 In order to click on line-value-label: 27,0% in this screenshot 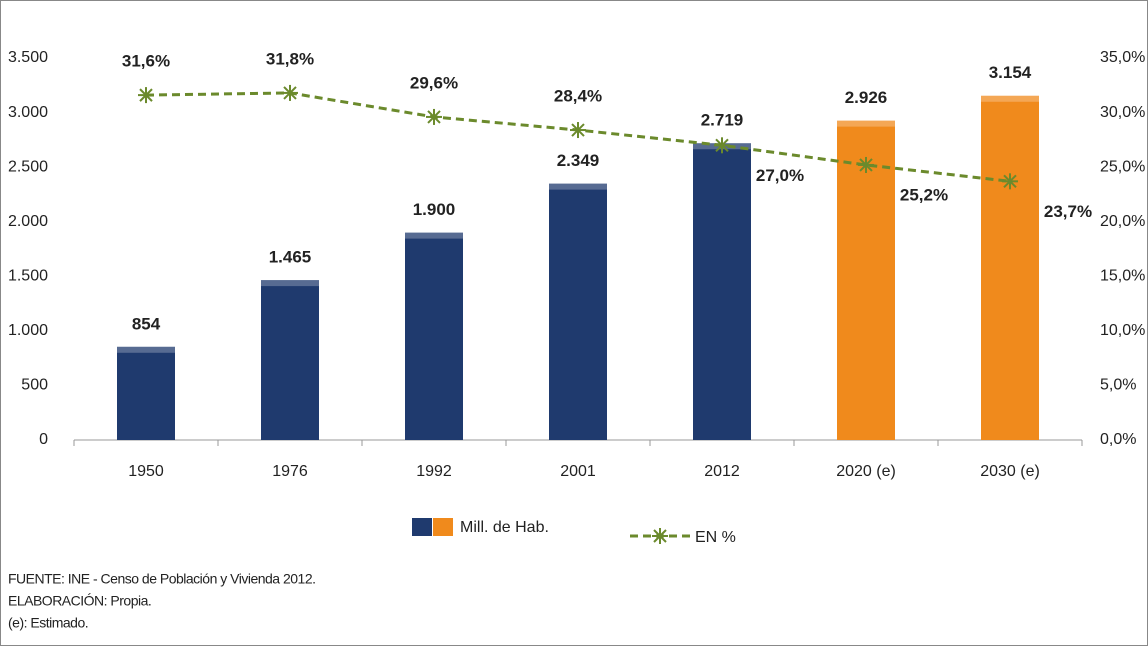, I will do `click(780, 175)`.